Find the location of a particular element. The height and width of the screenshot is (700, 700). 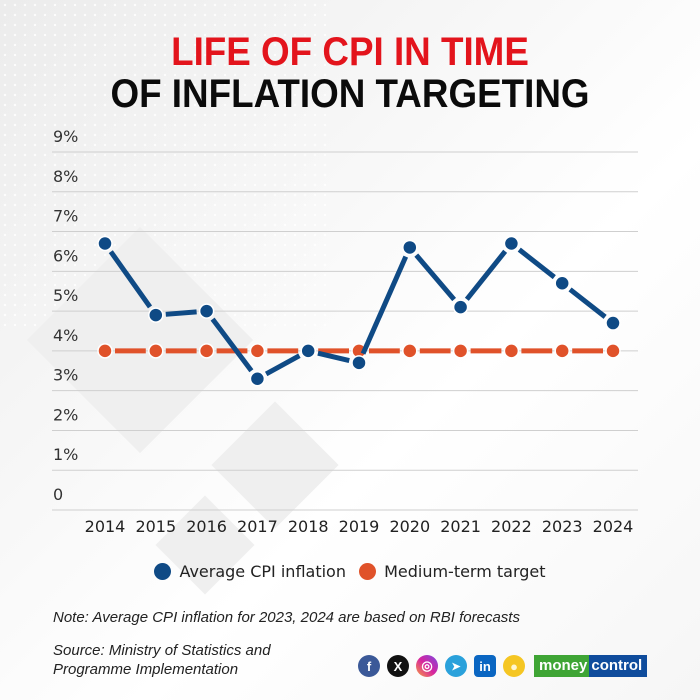

source-line-1: Source: Ministry of Statistics and is located at coordinates (162, 650).